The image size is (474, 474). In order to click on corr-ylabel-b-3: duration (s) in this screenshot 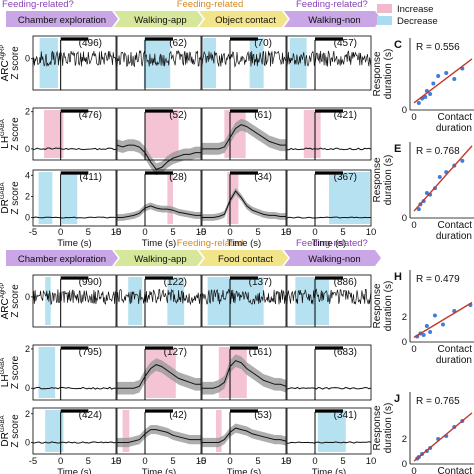, I will do `click(388, 428)`.